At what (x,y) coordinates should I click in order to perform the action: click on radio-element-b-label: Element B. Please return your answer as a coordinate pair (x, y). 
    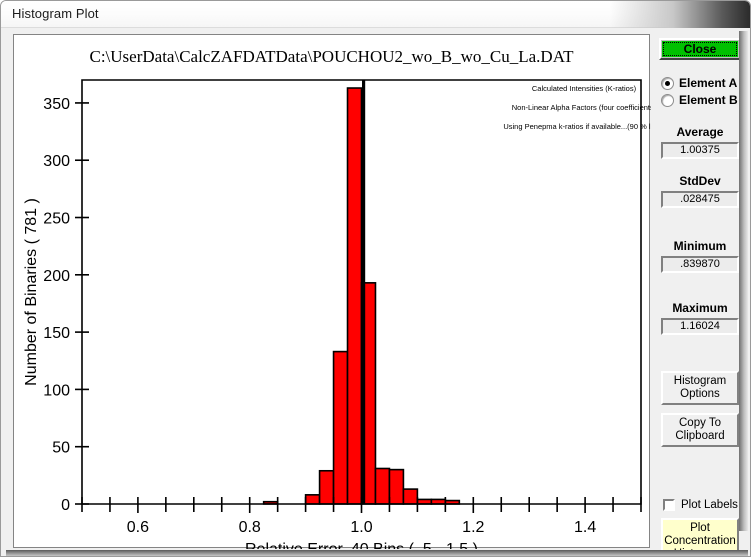
    Looking at the image, I should click on (708, 100).